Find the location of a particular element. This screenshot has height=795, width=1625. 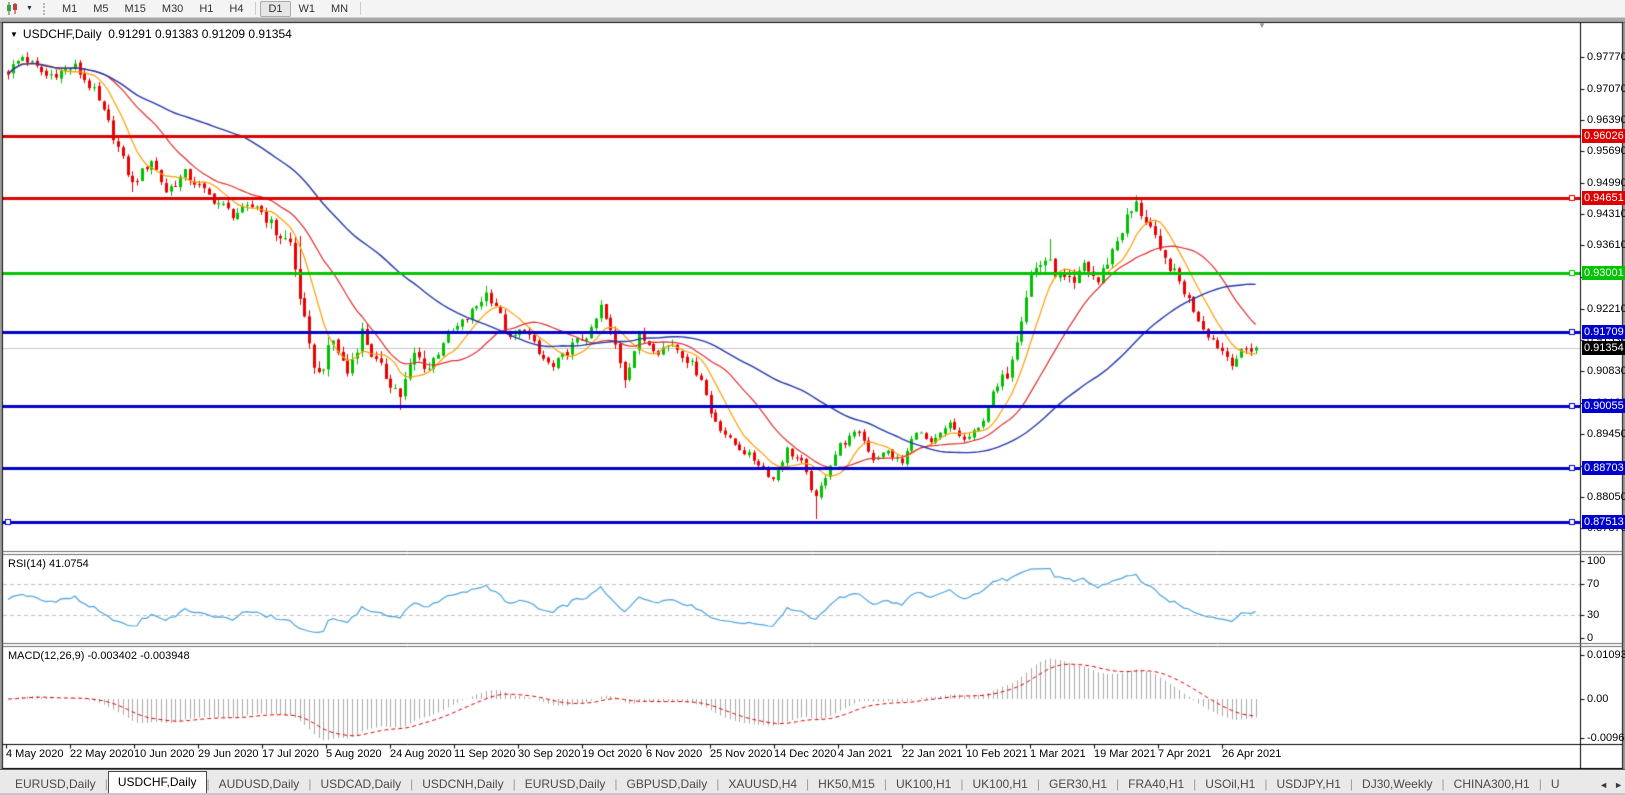

price-axis-tick: 0.94990 is located at coordinates (1606, 182).